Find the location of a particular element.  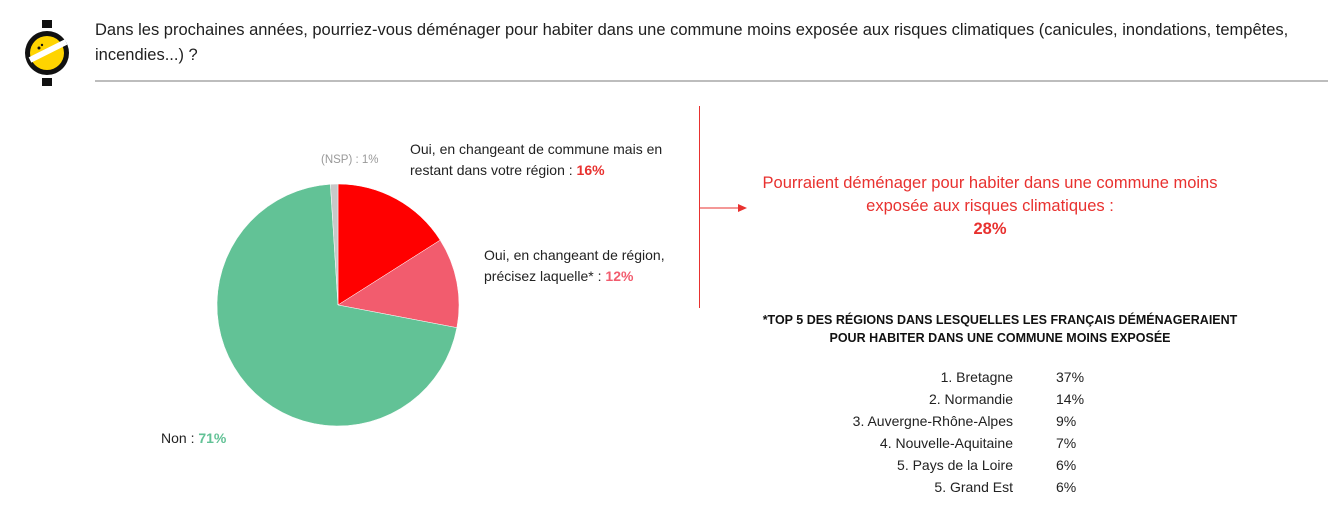

table-row: 1. Bretagne 37% is located at coordinates (1000, 377).